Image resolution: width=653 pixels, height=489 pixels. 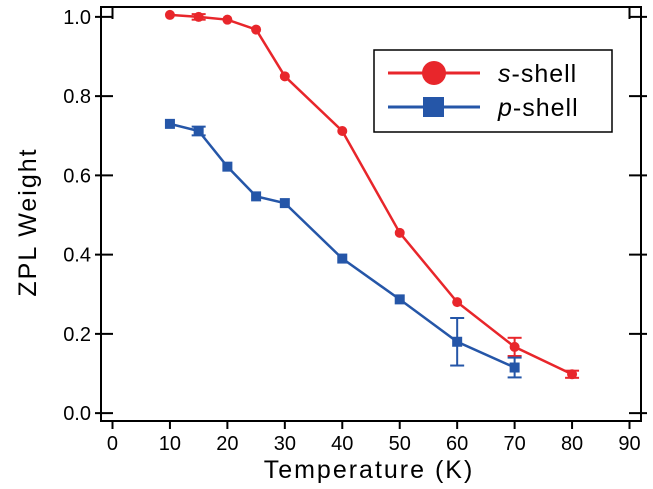 What do you see at coordinates (629, 444) in the screenshot?
I see `x-tick-label: 90` at bounding box center [629, 444].